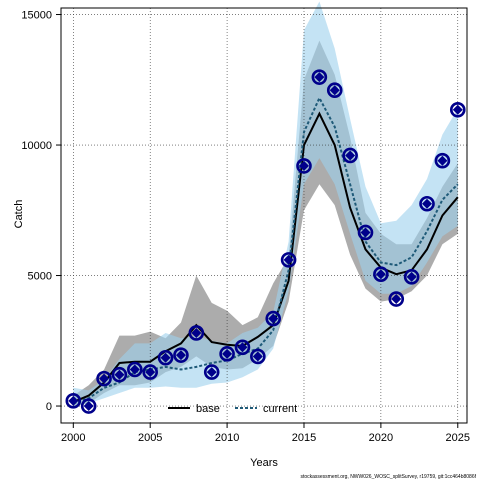  I want to click on observed-point-2004, so click(135, 369).